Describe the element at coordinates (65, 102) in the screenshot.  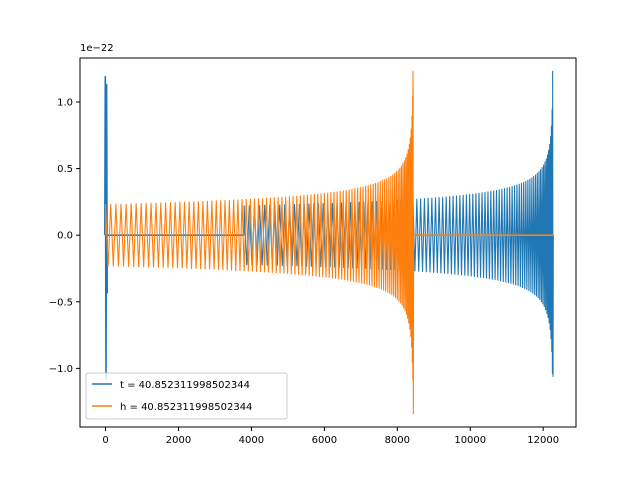
I see `y-tick-label: 1.0` at that location.